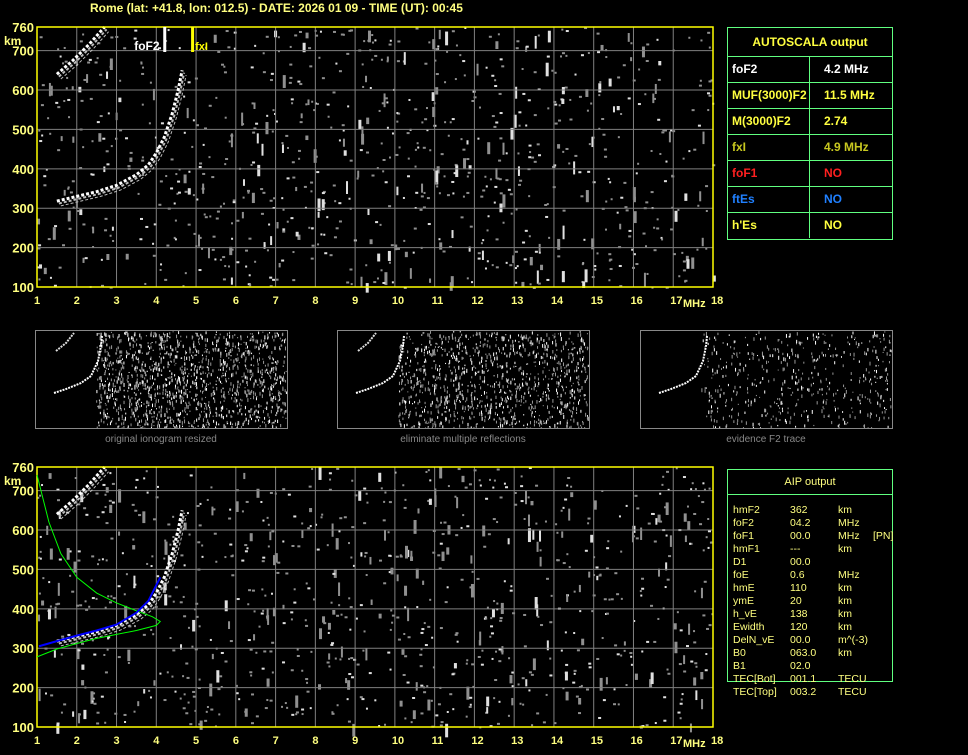 The height and width of the screenshot is (755, 968). I want to click on autoscala-key: h'Es, so click(769, 225).